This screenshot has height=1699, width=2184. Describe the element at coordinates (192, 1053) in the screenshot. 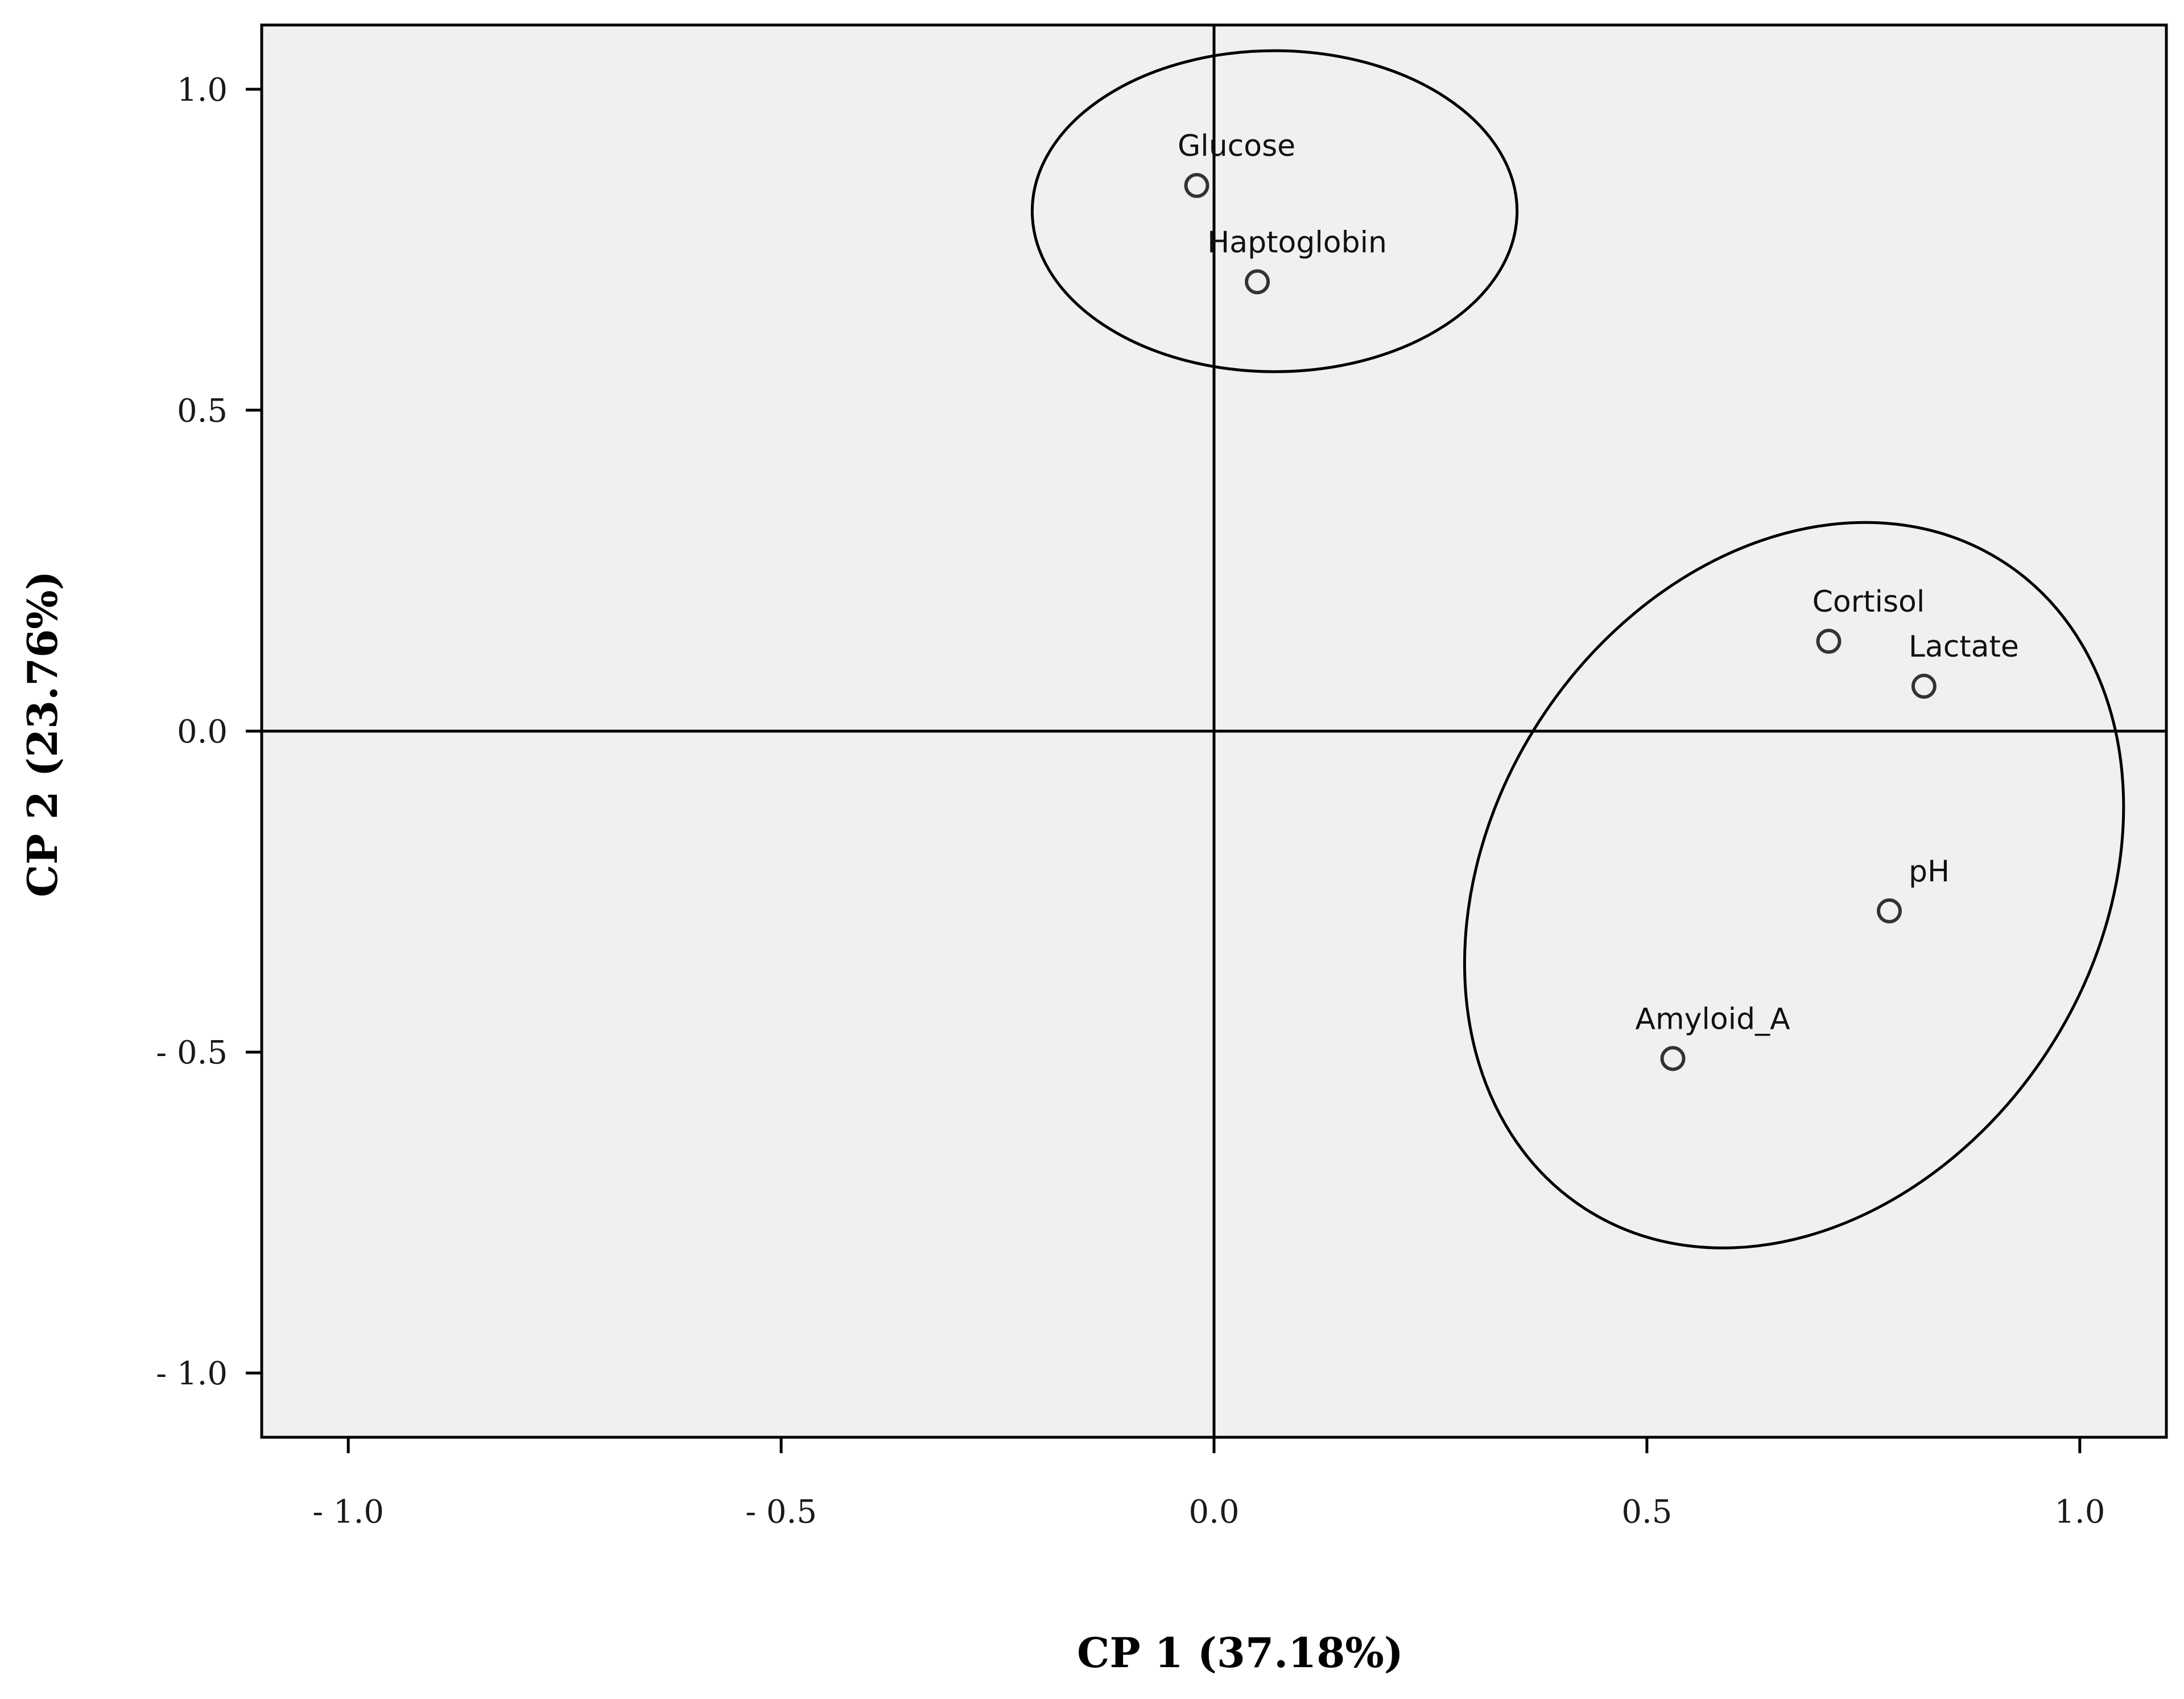

I see `y-tick-label: - 0.5` at that location.